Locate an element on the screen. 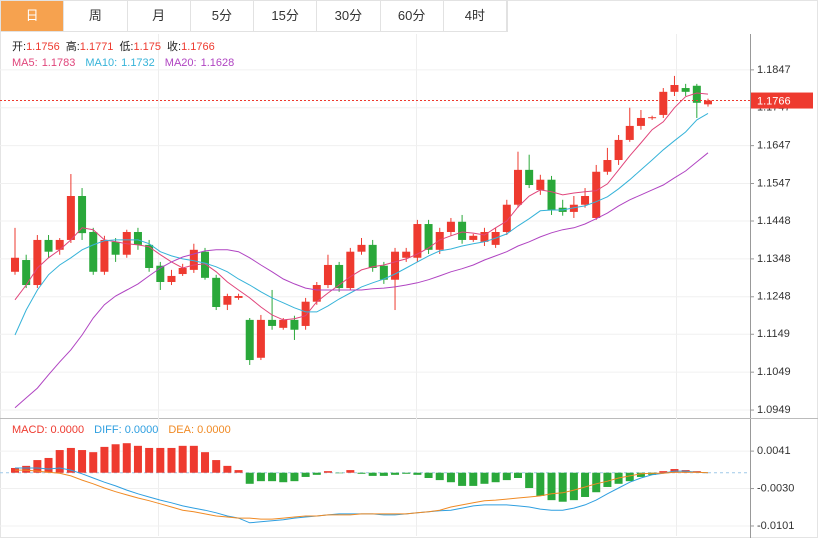 The image size is (818, 538). legend-value: 1.175 is located at coordinates (148, 47).